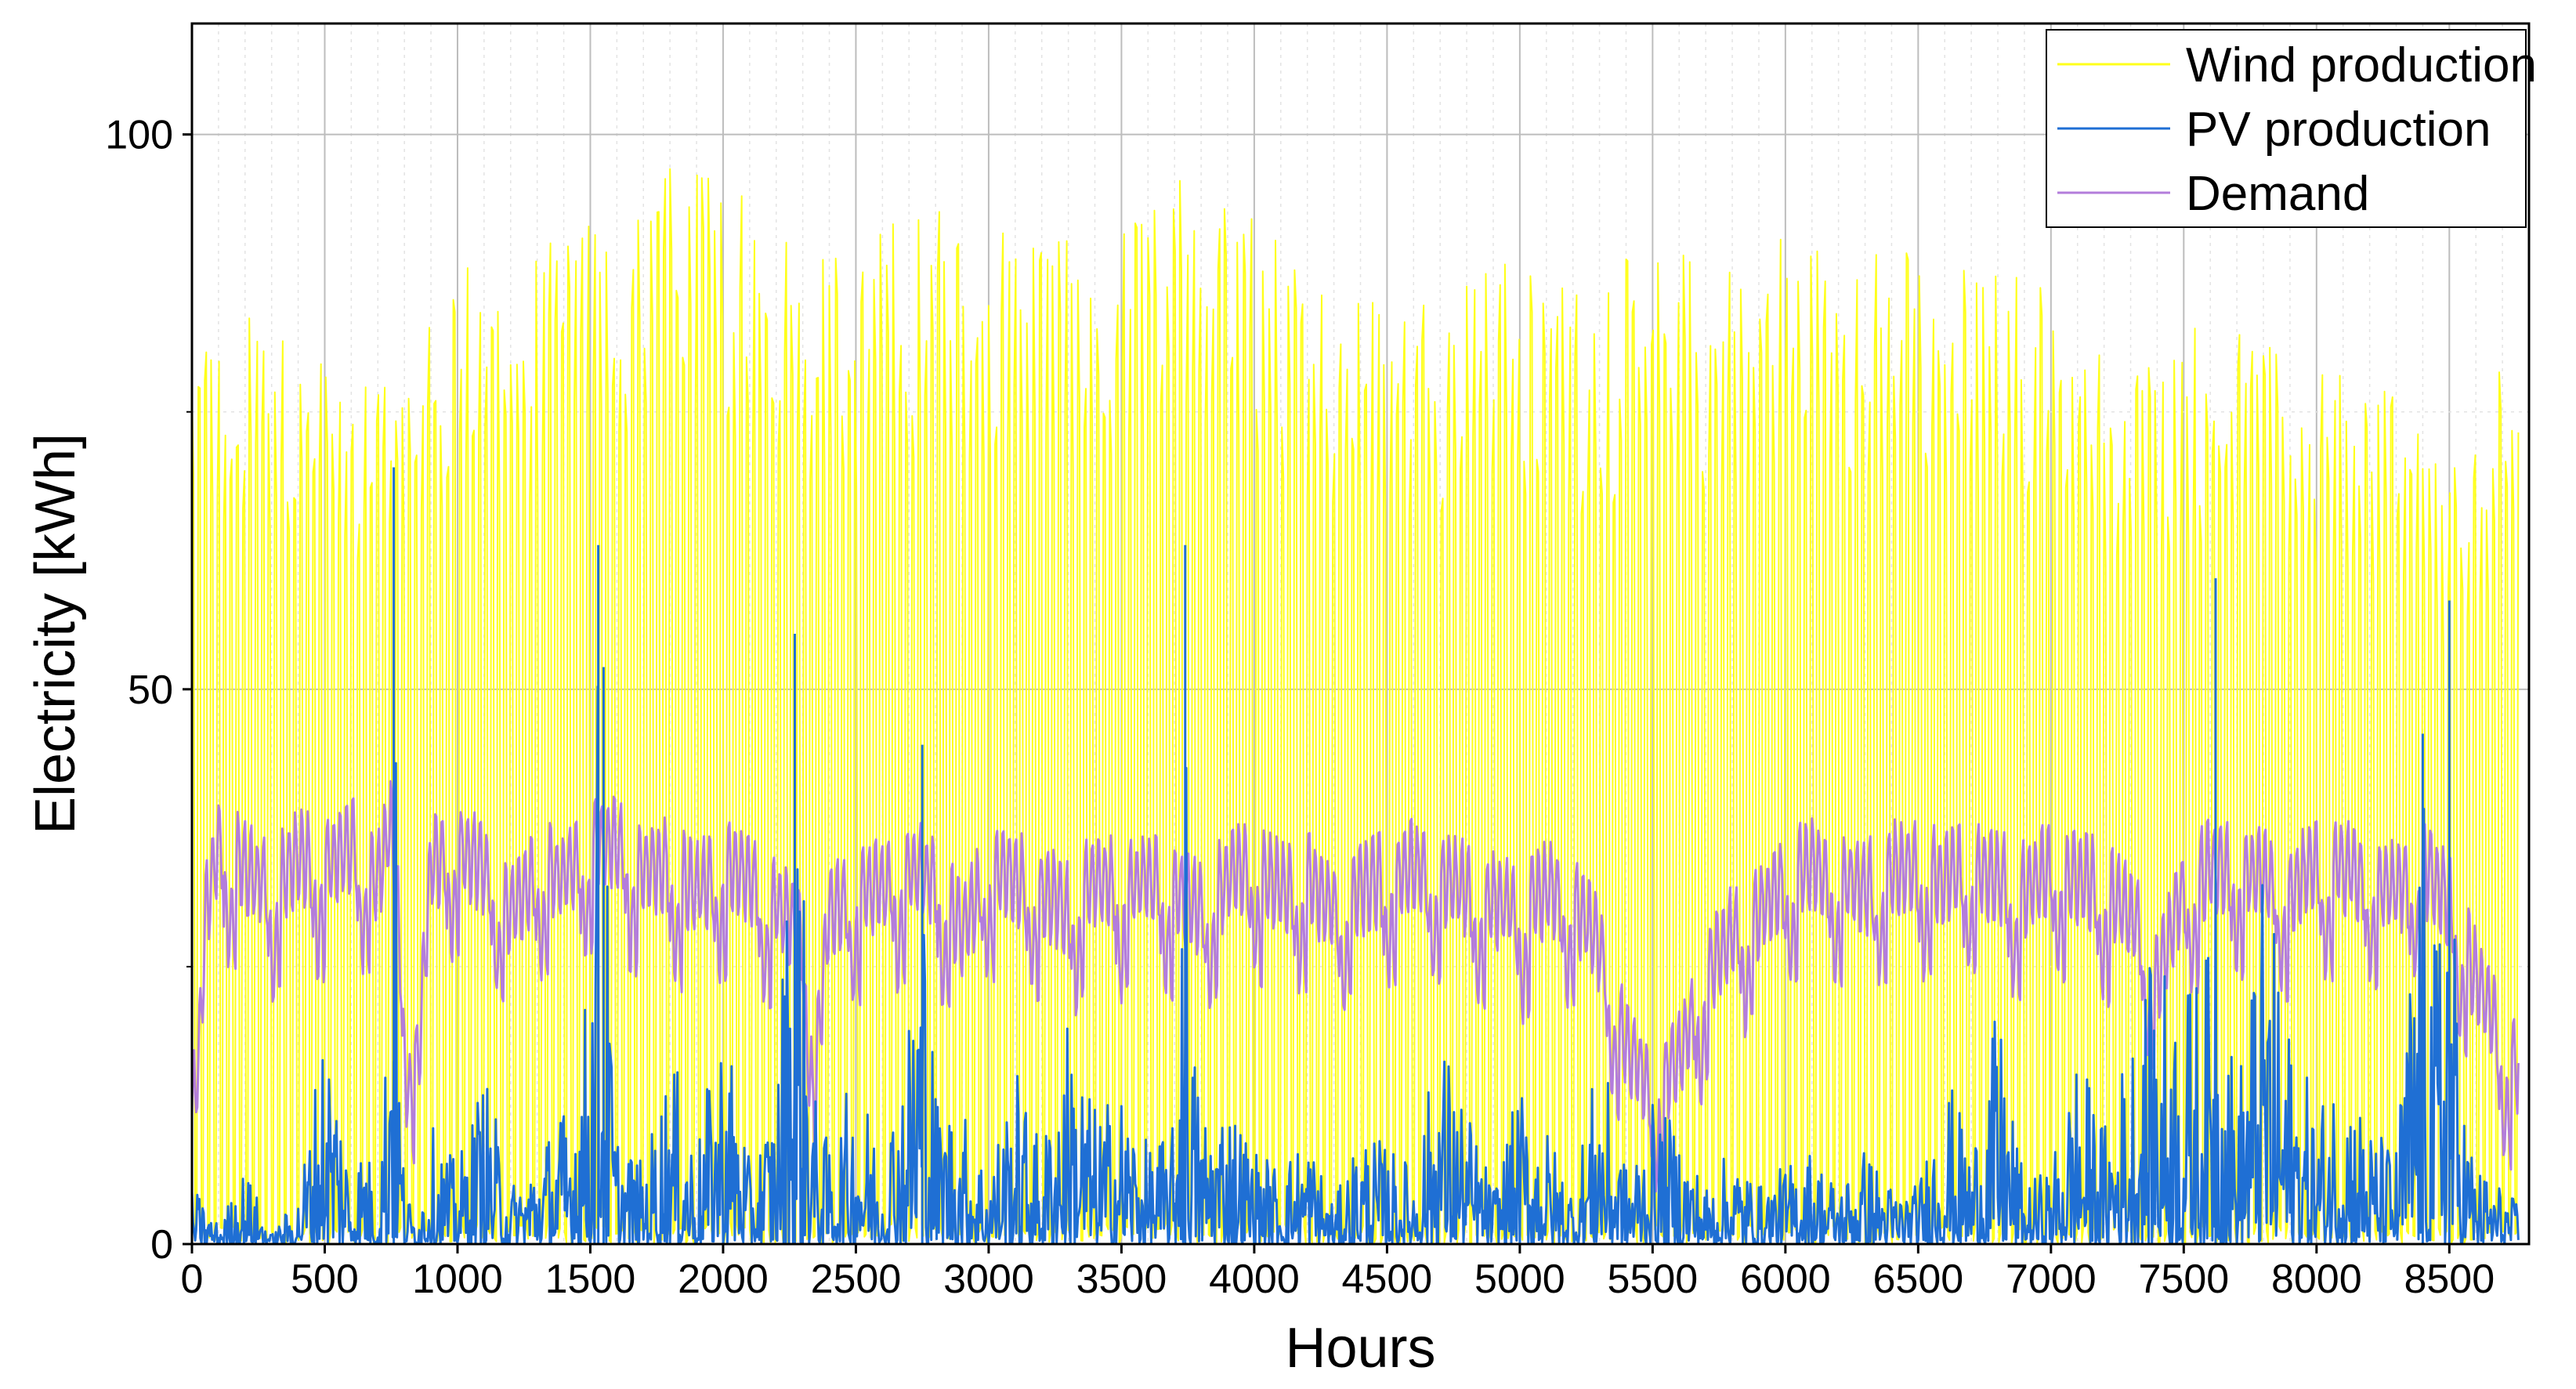 The image size is (2576, 1389). What do you see at coordinates (2052, 1279) in the screenshot?
I see `x-tick-label: 7000` at bounding box center [2052, 1279].